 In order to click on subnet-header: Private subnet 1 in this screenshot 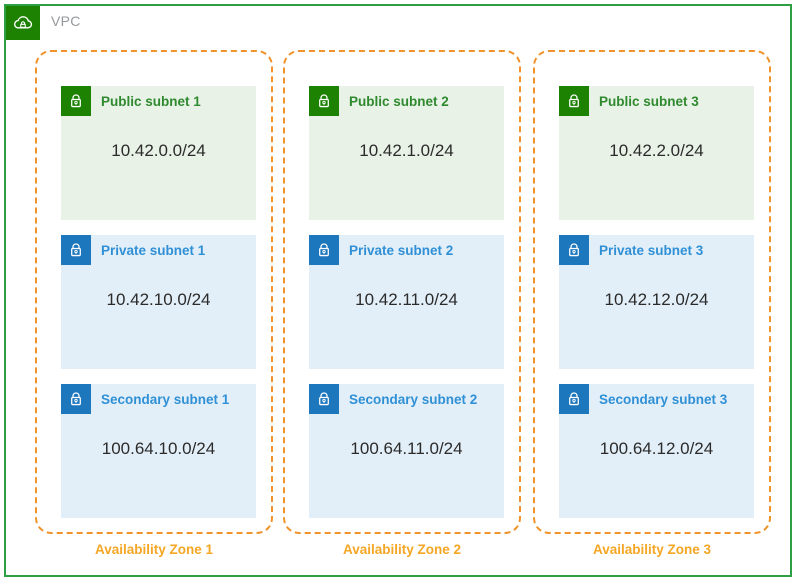, I will do `click(158, 250)`.